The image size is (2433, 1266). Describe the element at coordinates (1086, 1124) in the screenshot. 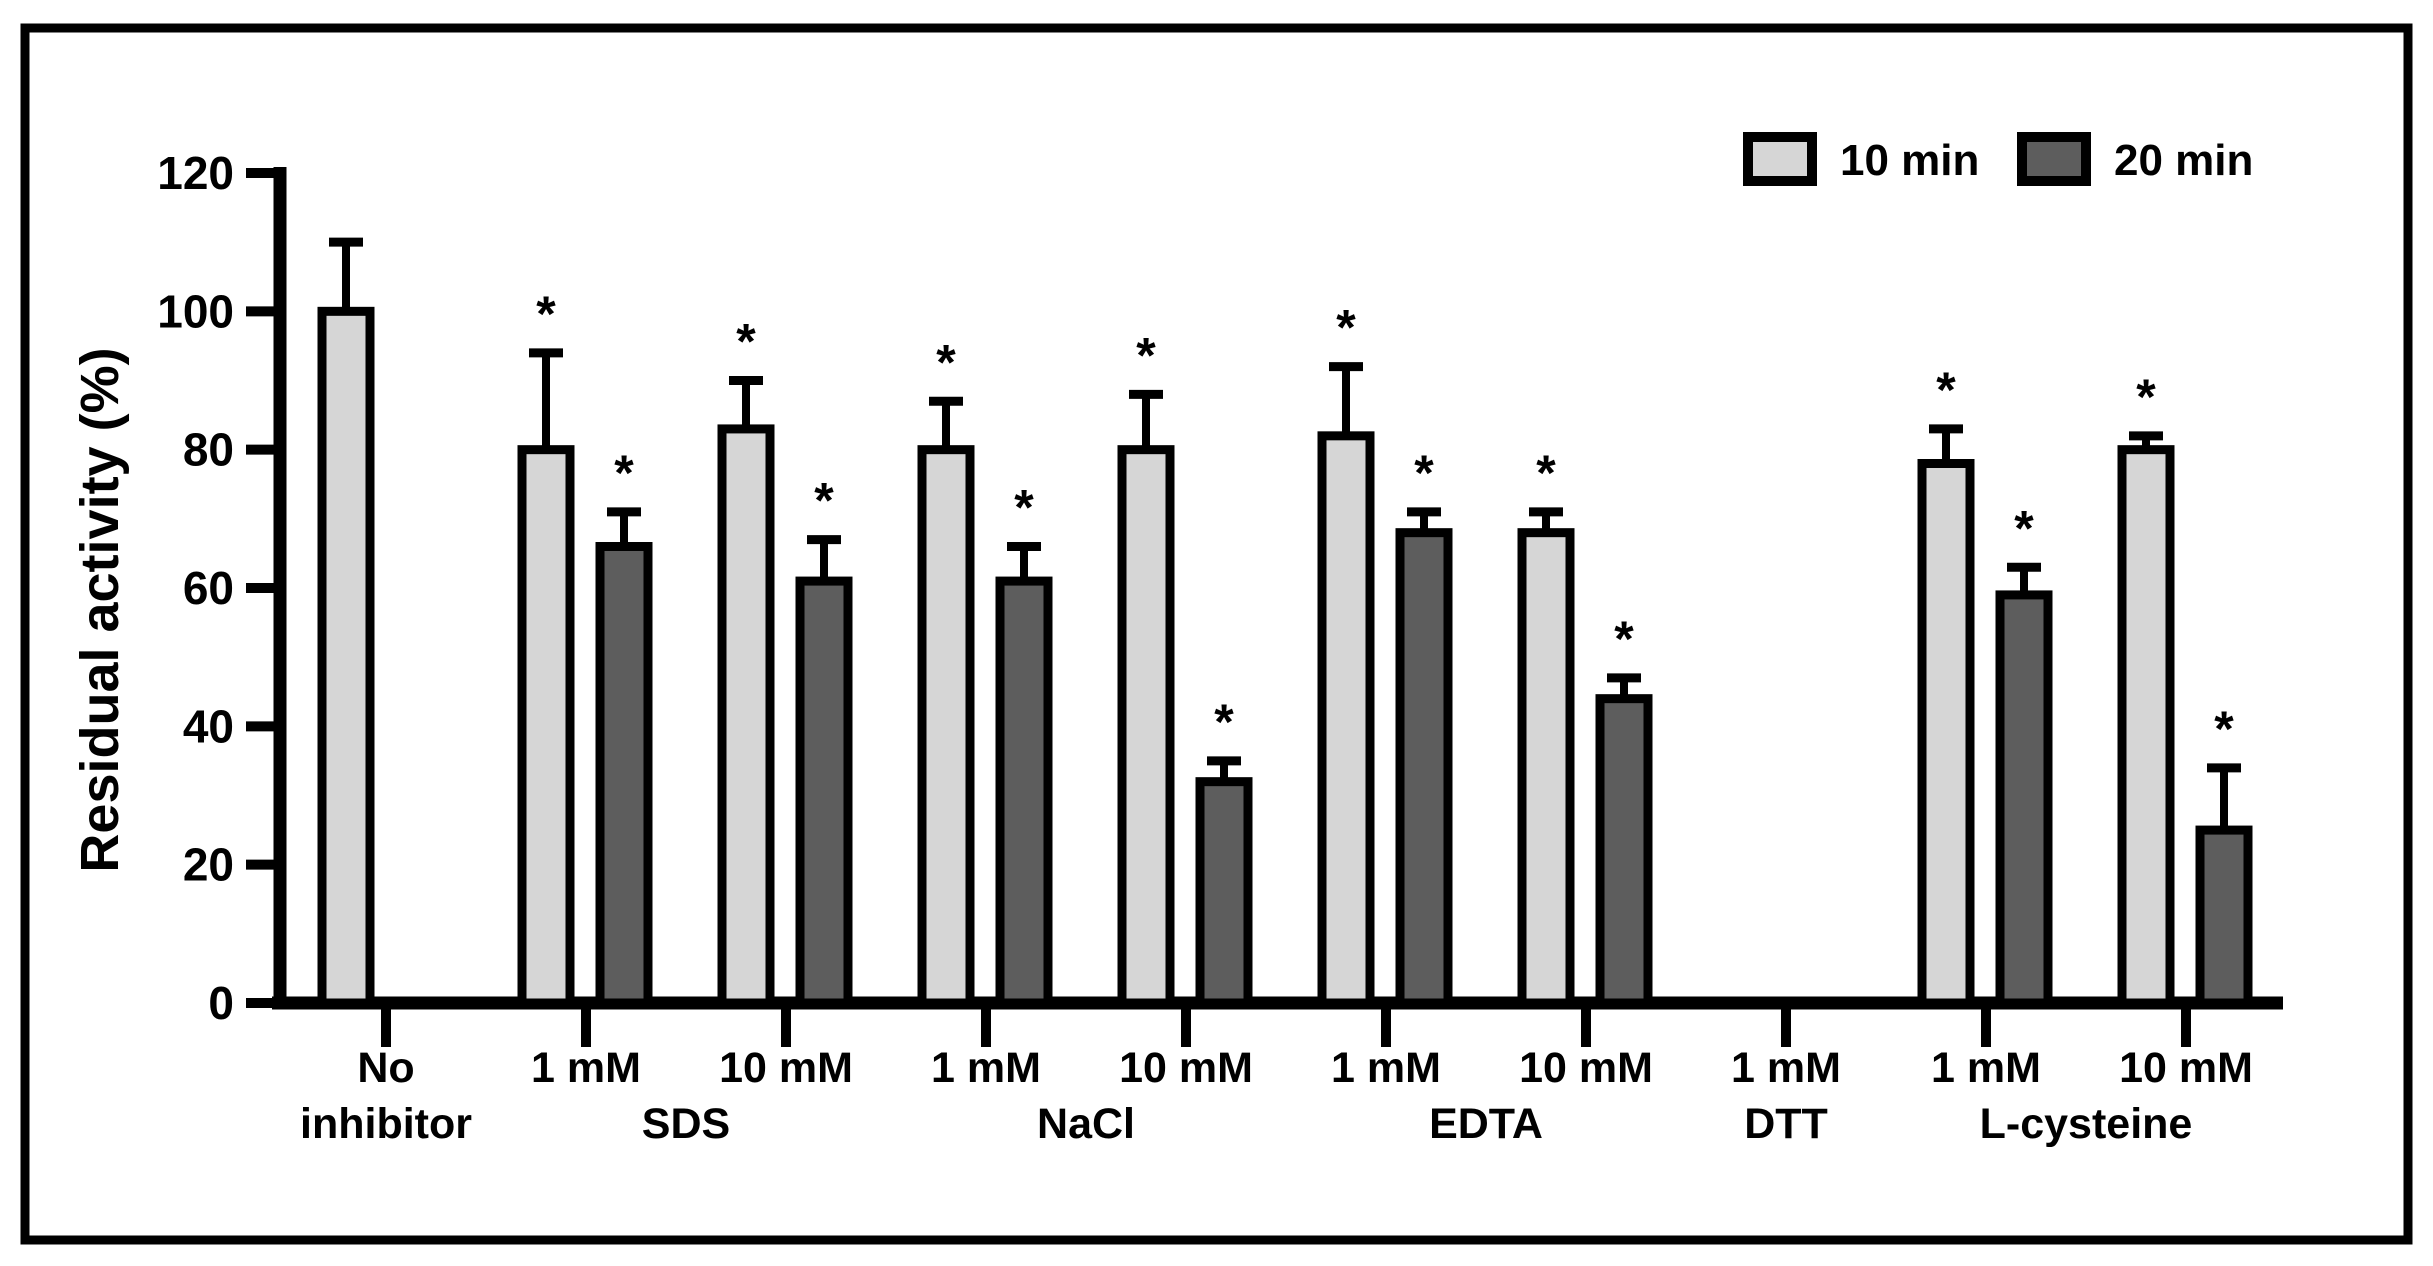

I see `x-group-label: NaCl` at that location.